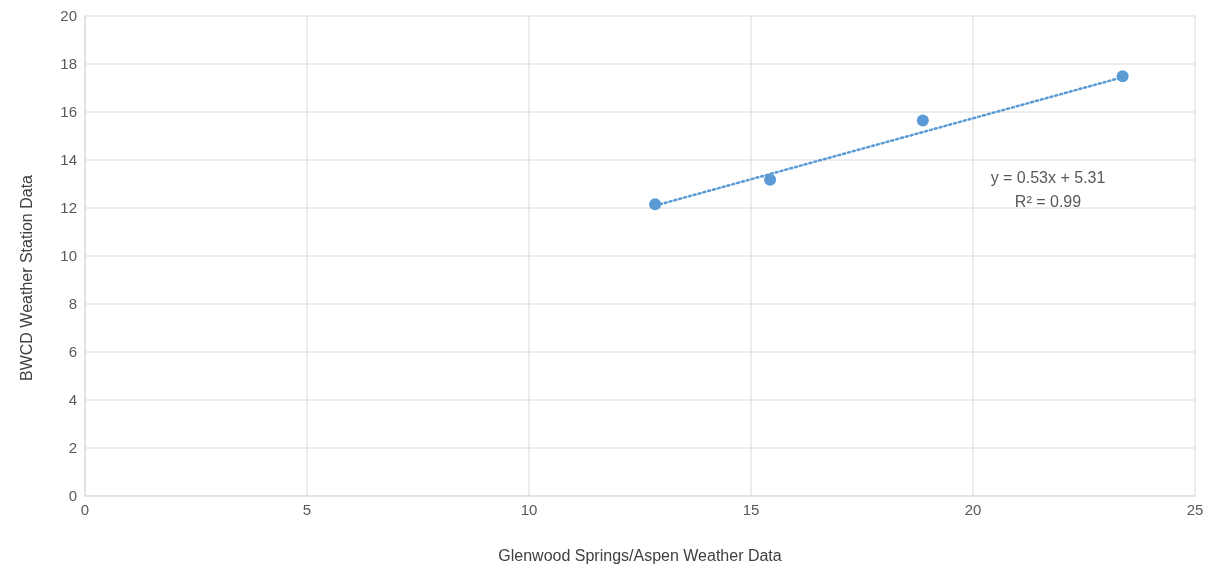 Image resolution: width=1221 pixels, height=584 pixels. I want to click on y-tick-label: 12, so click(68, 208).